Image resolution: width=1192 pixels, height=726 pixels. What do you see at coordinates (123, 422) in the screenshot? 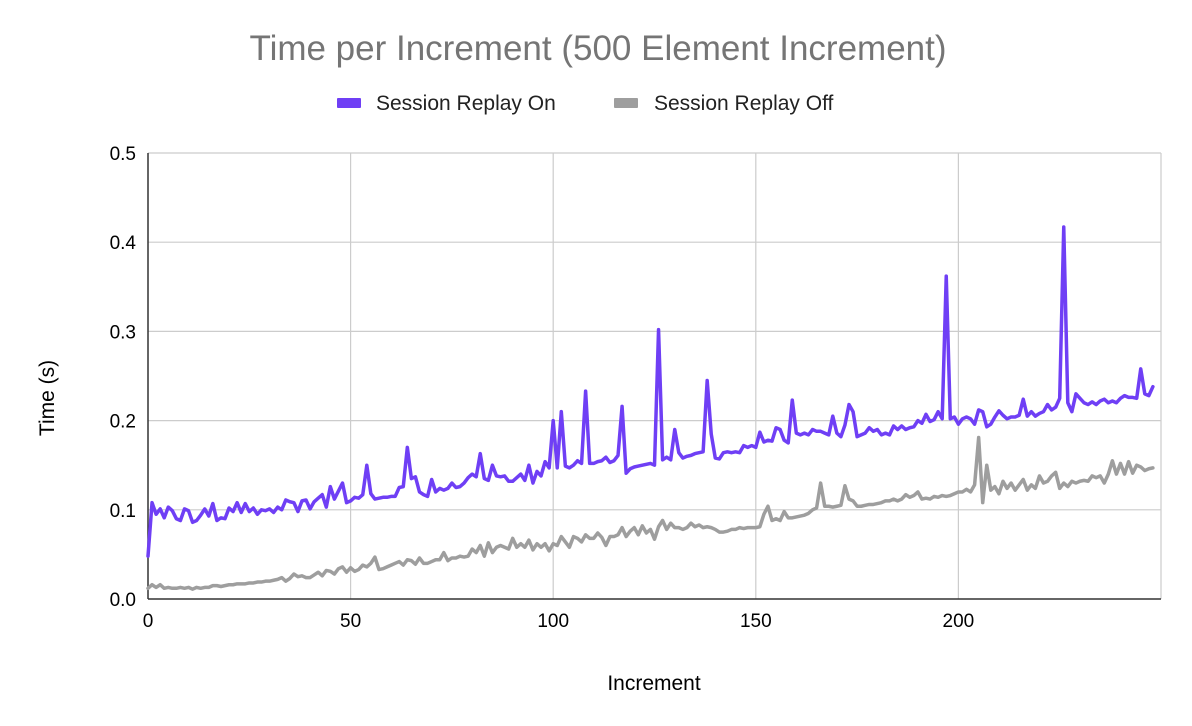
I see `y-tick-label: 0.2` at bounding box center [123, 422].